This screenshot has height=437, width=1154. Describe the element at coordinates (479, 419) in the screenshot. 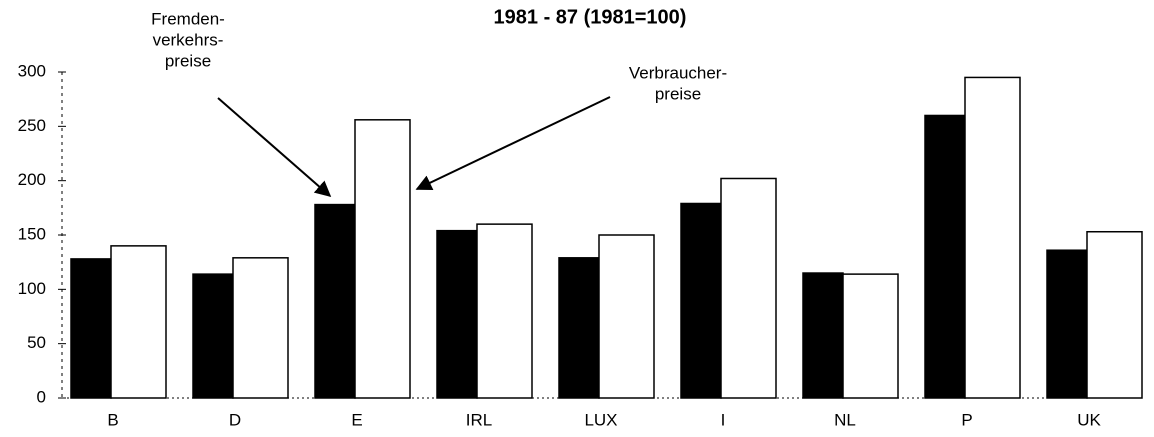

I see `x-tick-label: IRL` at that location.